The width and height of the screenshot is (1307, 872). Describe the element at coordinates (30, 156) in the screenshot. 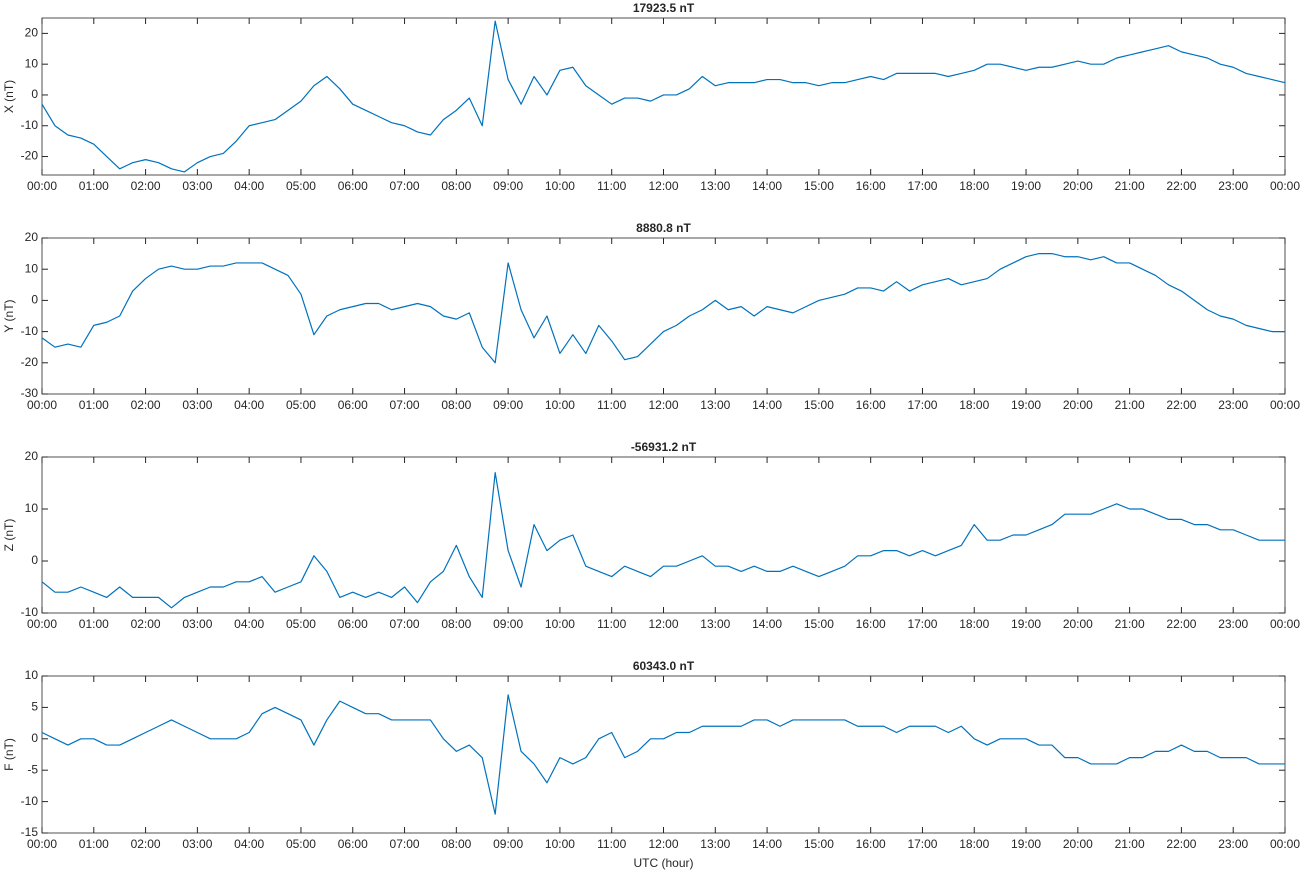

I see `y-tick-label: -20` at that location.